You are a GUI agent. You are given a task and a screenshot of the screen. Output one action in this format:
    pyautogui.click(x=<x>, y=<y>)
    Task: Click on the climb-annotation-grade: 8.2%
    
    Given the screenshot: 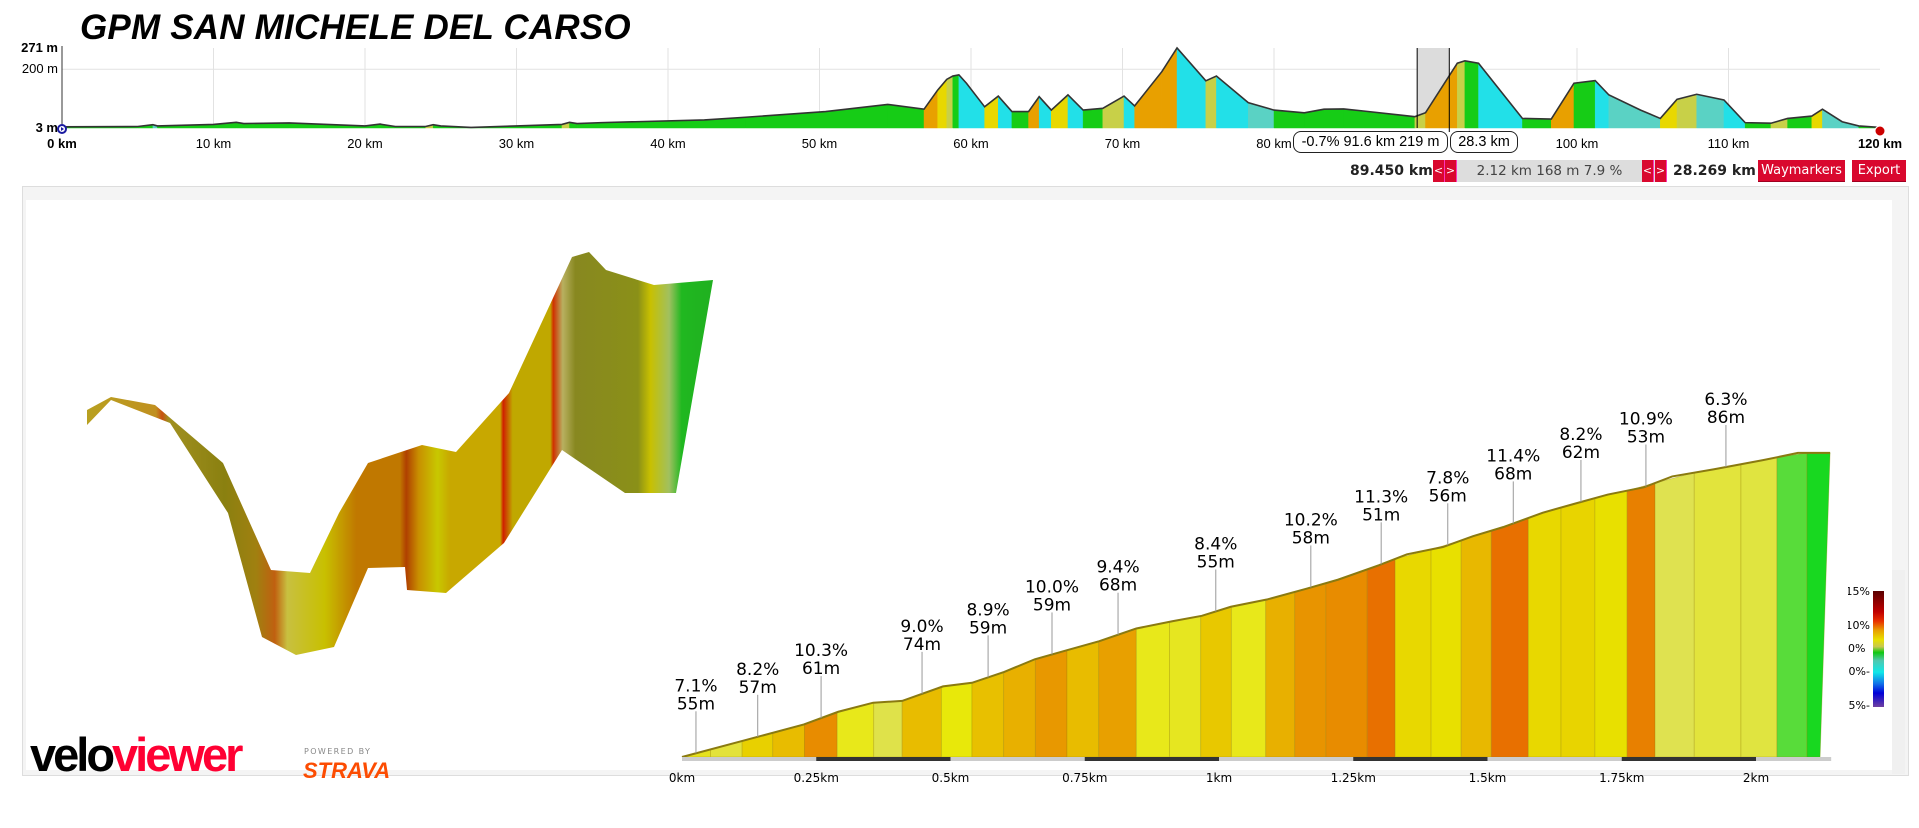 What is the action you would take?
    pyautogui.click(x=757, y=670)
    